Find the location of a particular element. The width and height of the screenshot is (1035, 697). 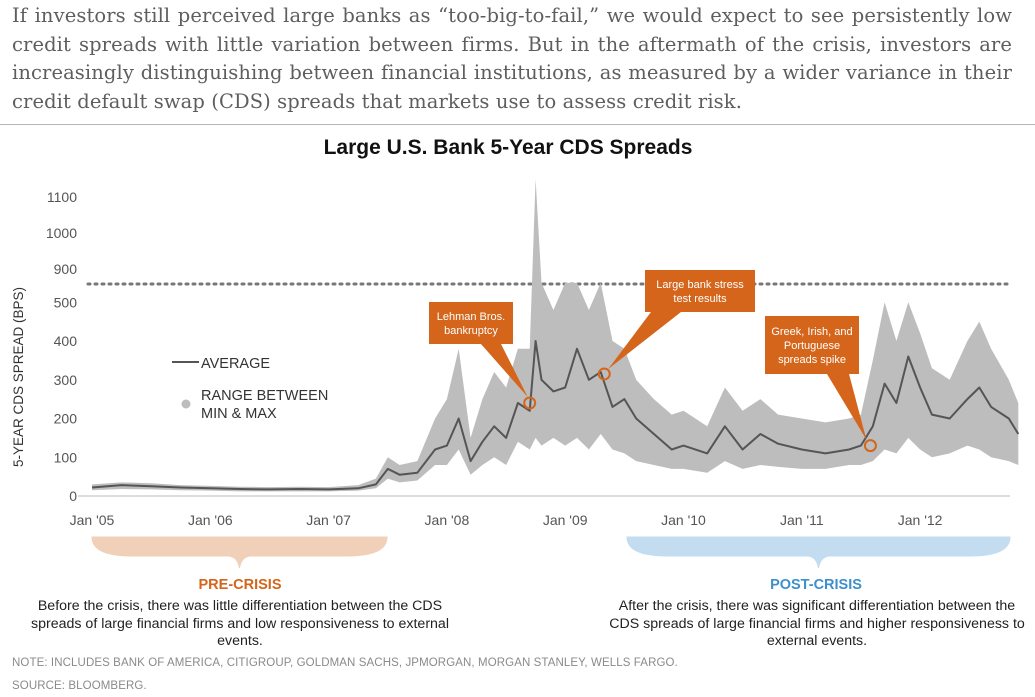

x-tick-label: Jan '11 is located at coordinates (802, 520).